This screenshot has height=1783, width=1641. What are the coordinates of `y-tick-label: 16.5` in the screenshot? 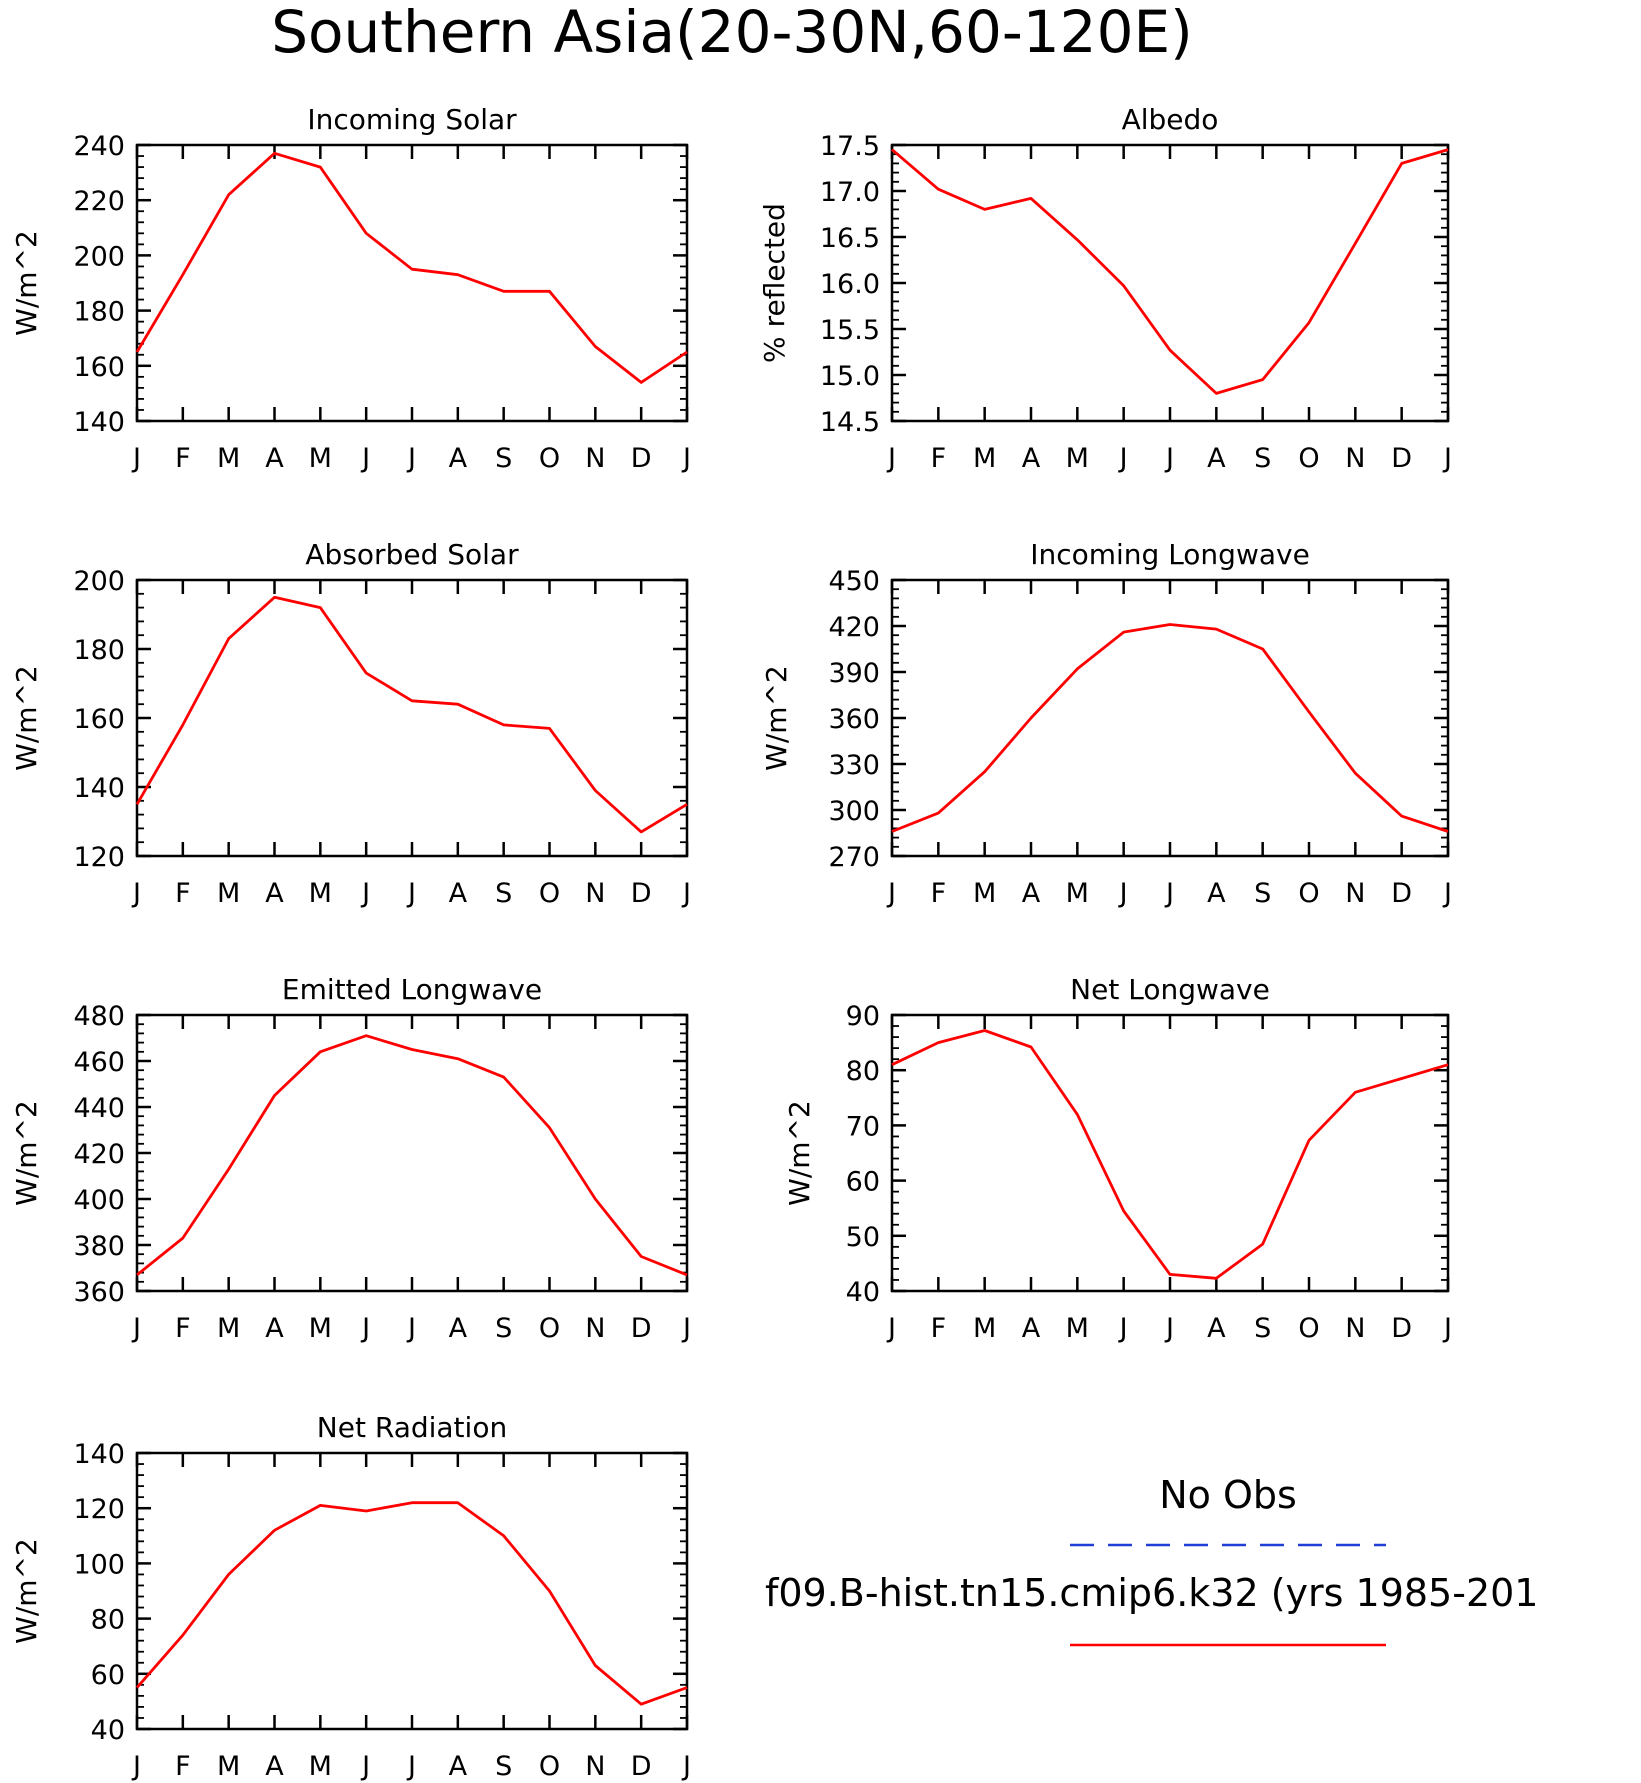 It's located at (850, 238).